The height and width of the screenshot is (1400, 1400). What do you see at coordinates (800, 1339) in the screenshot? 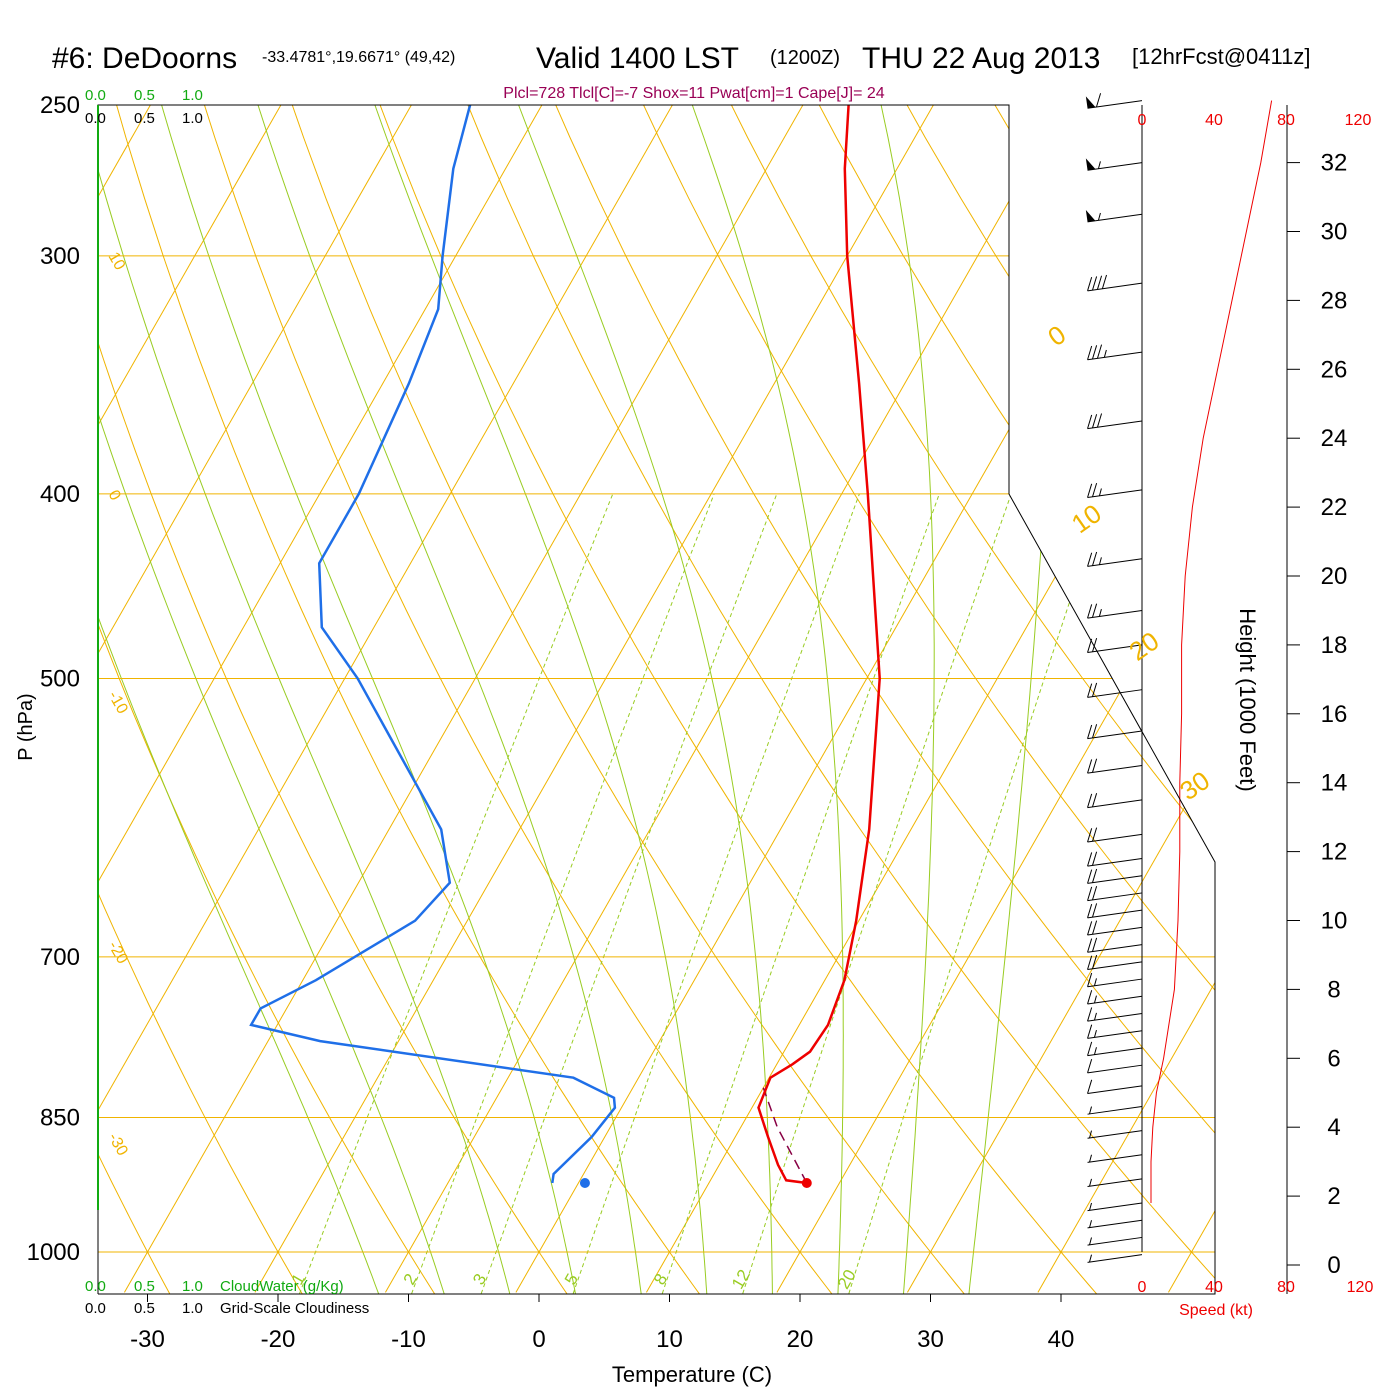
I see `temperature-tick-label: 20` at bounding box center [800, 1339].